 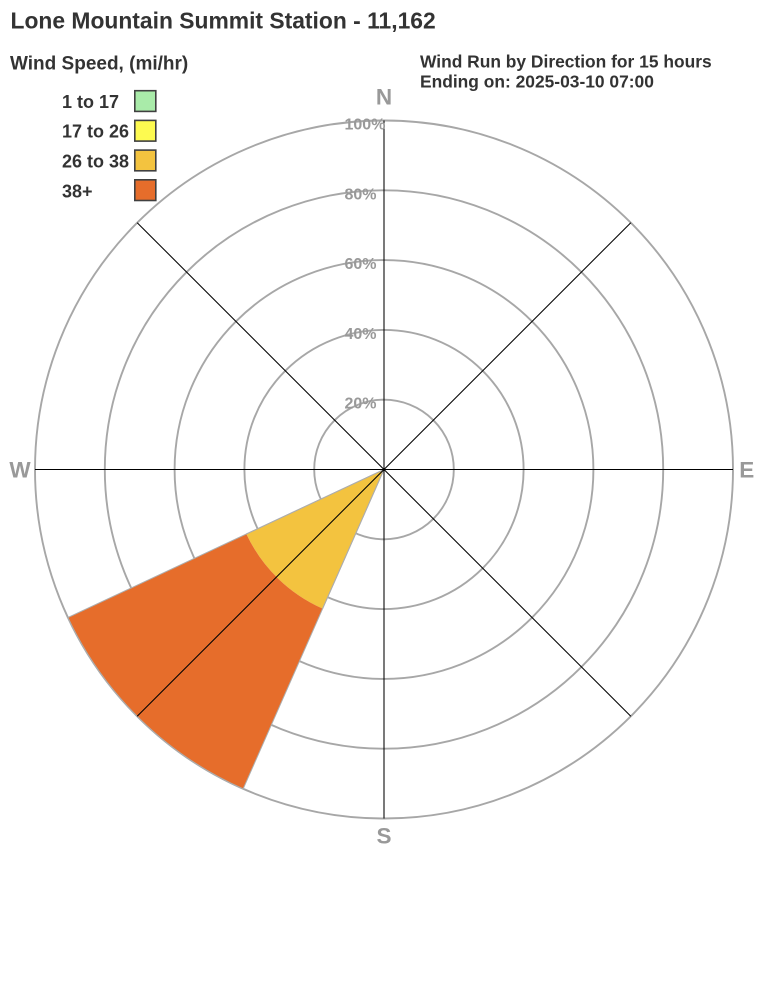 What do you see at coordinates (361, 404) in the screenshot?
I see `svg-text: 20%` at bounding box center [361, 404].